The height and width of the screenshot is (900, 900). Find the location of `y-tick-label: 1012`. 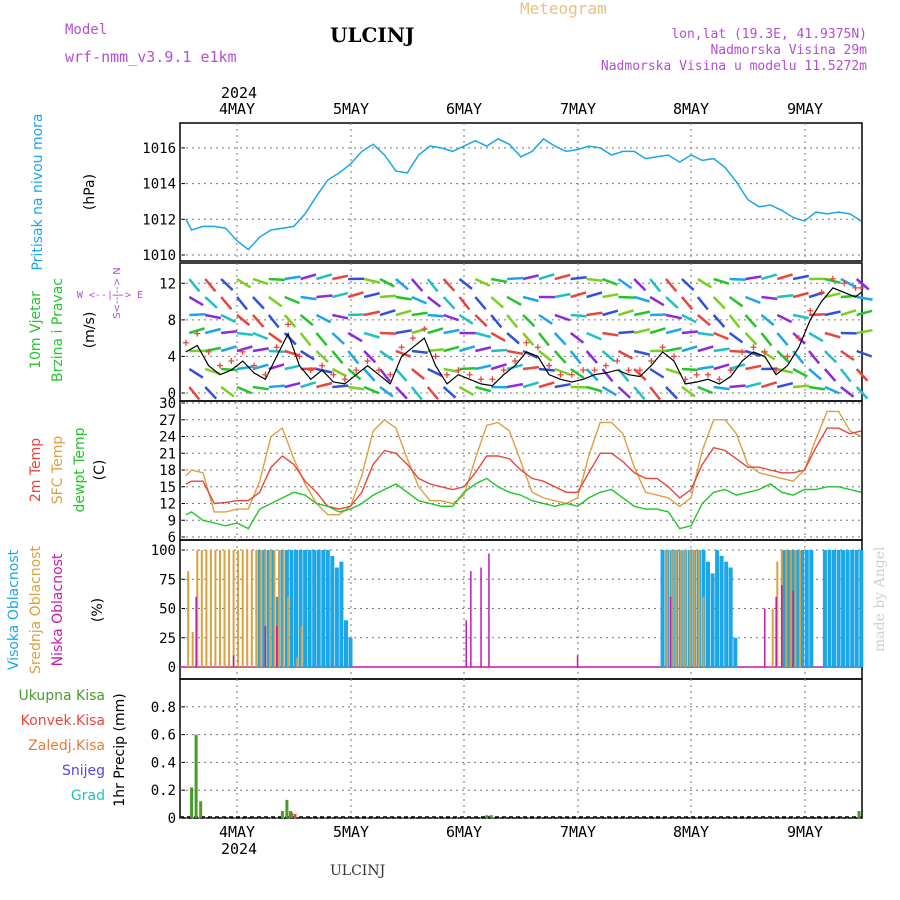

y-tick-label: 1012 is located at coordinates (159, 220).